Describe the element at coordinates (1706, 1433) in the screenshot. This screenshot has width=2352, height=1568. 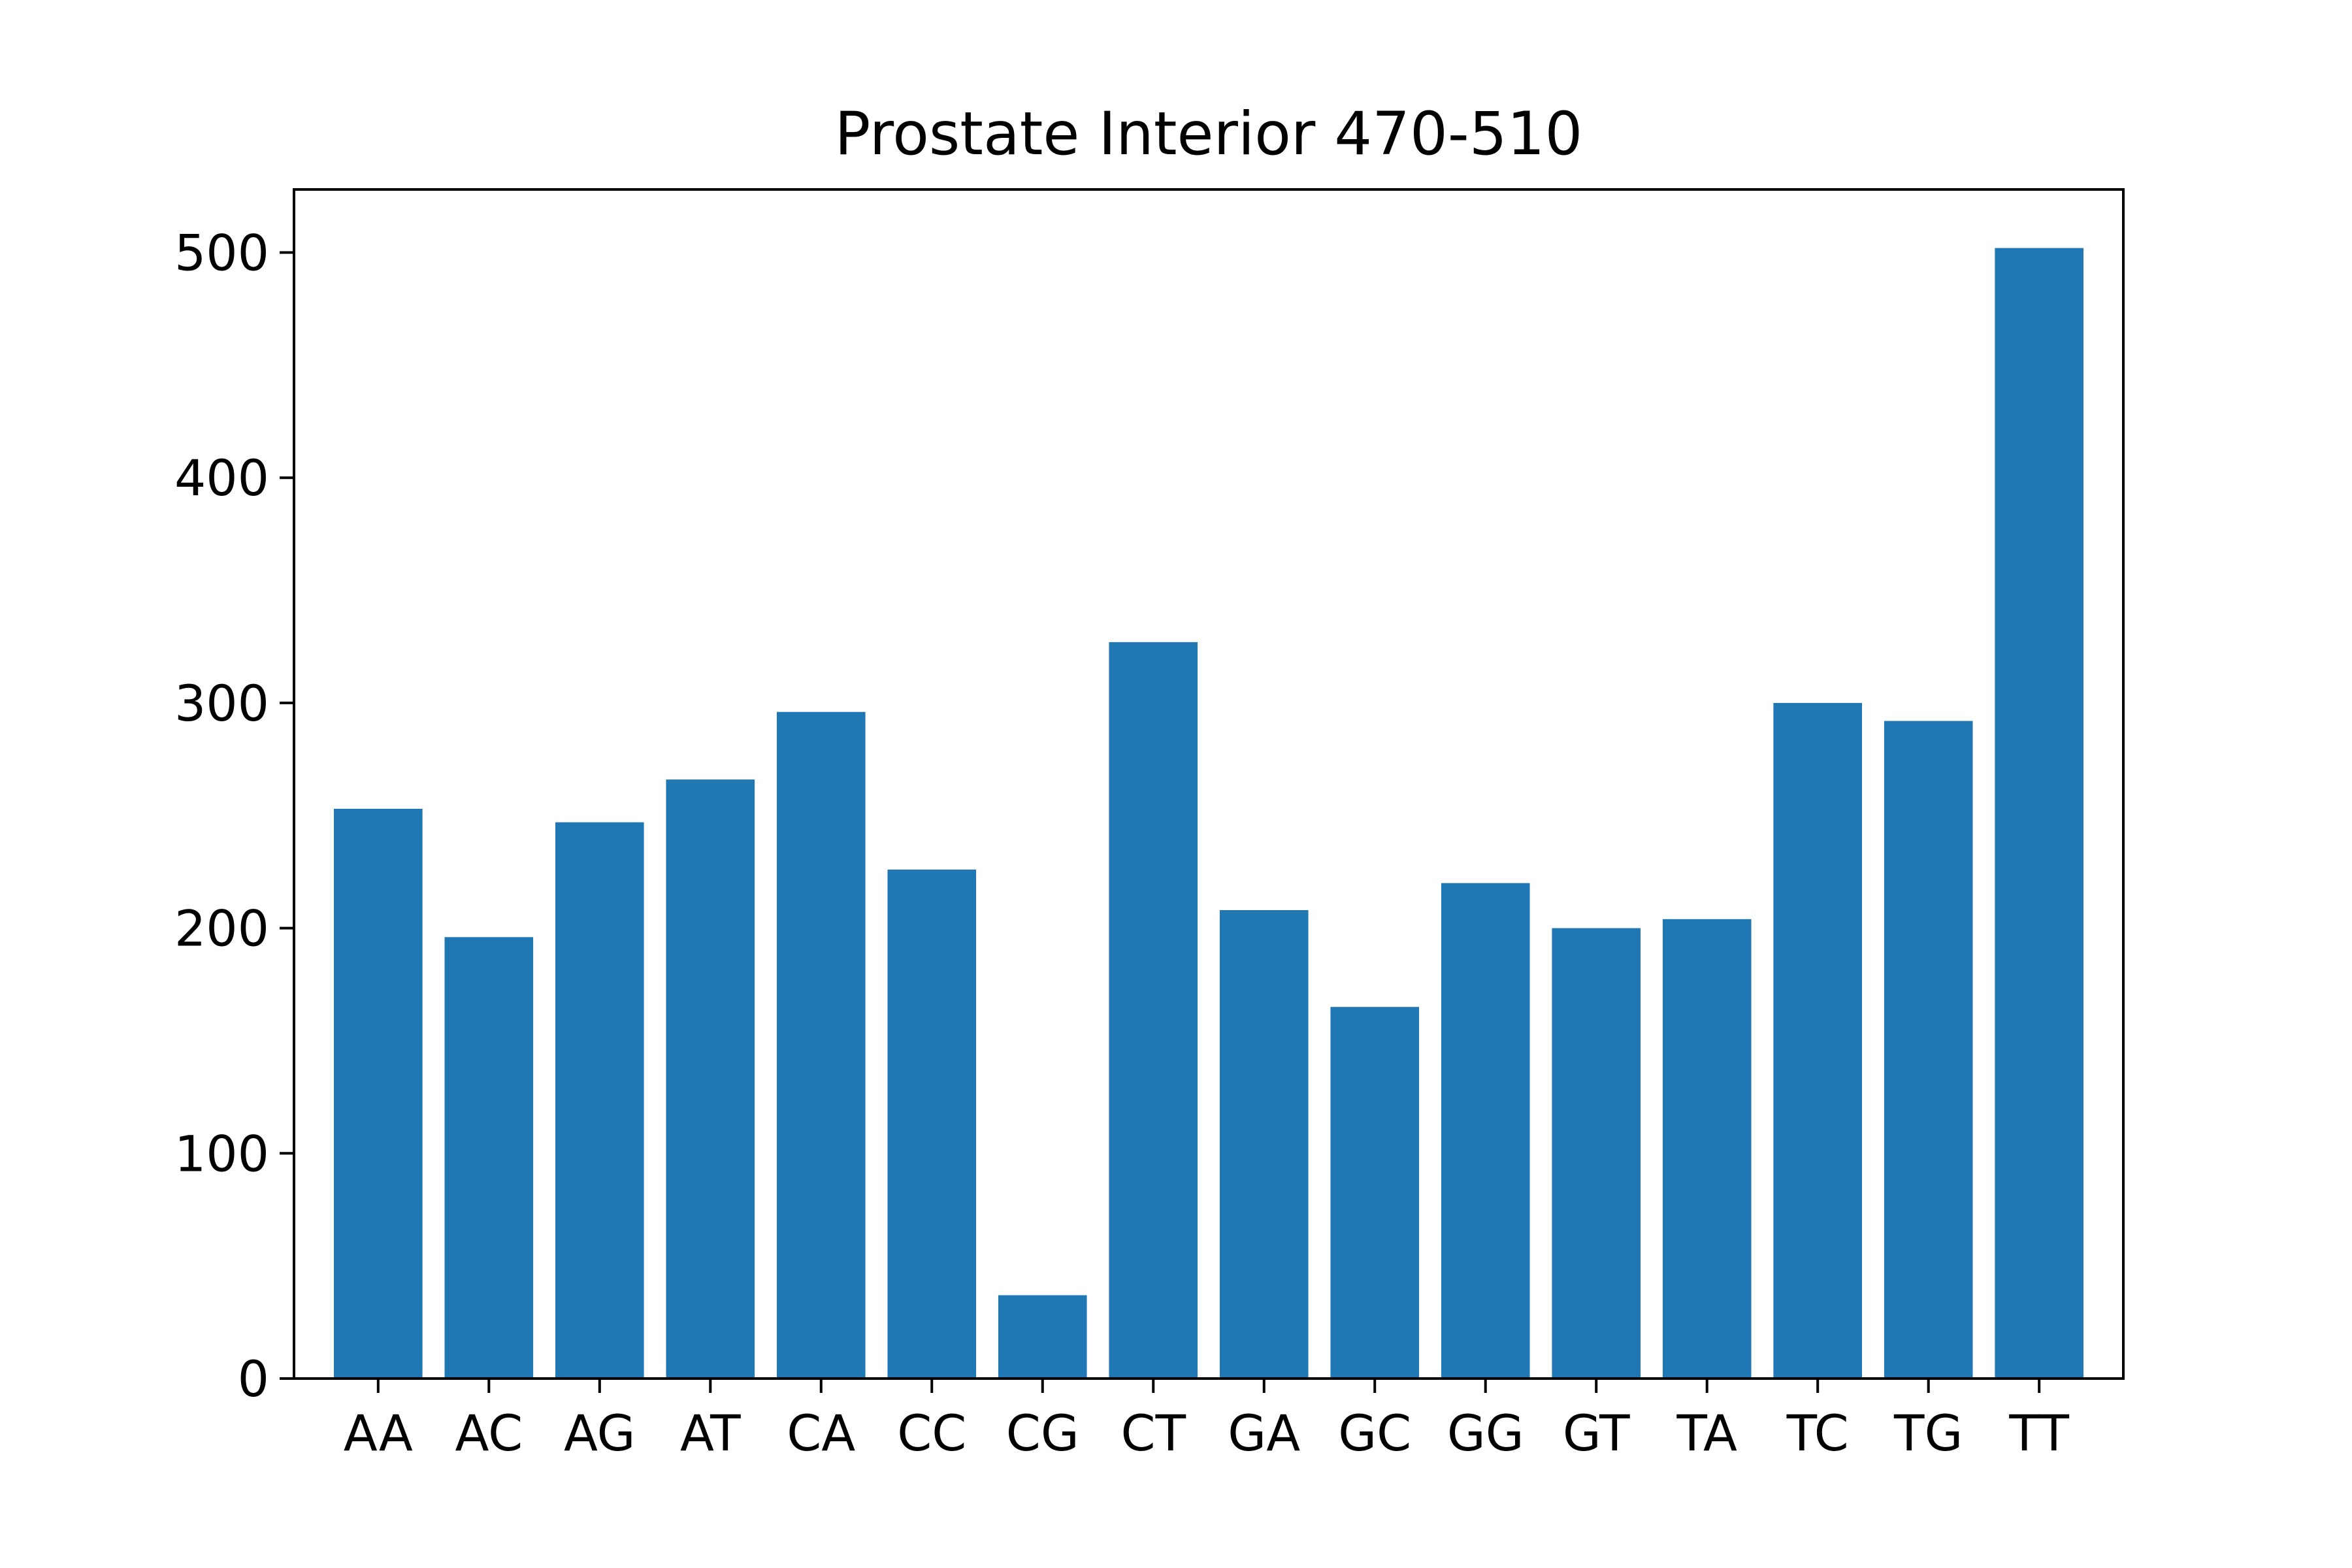
I see `x-tick-label: TA` at that location.